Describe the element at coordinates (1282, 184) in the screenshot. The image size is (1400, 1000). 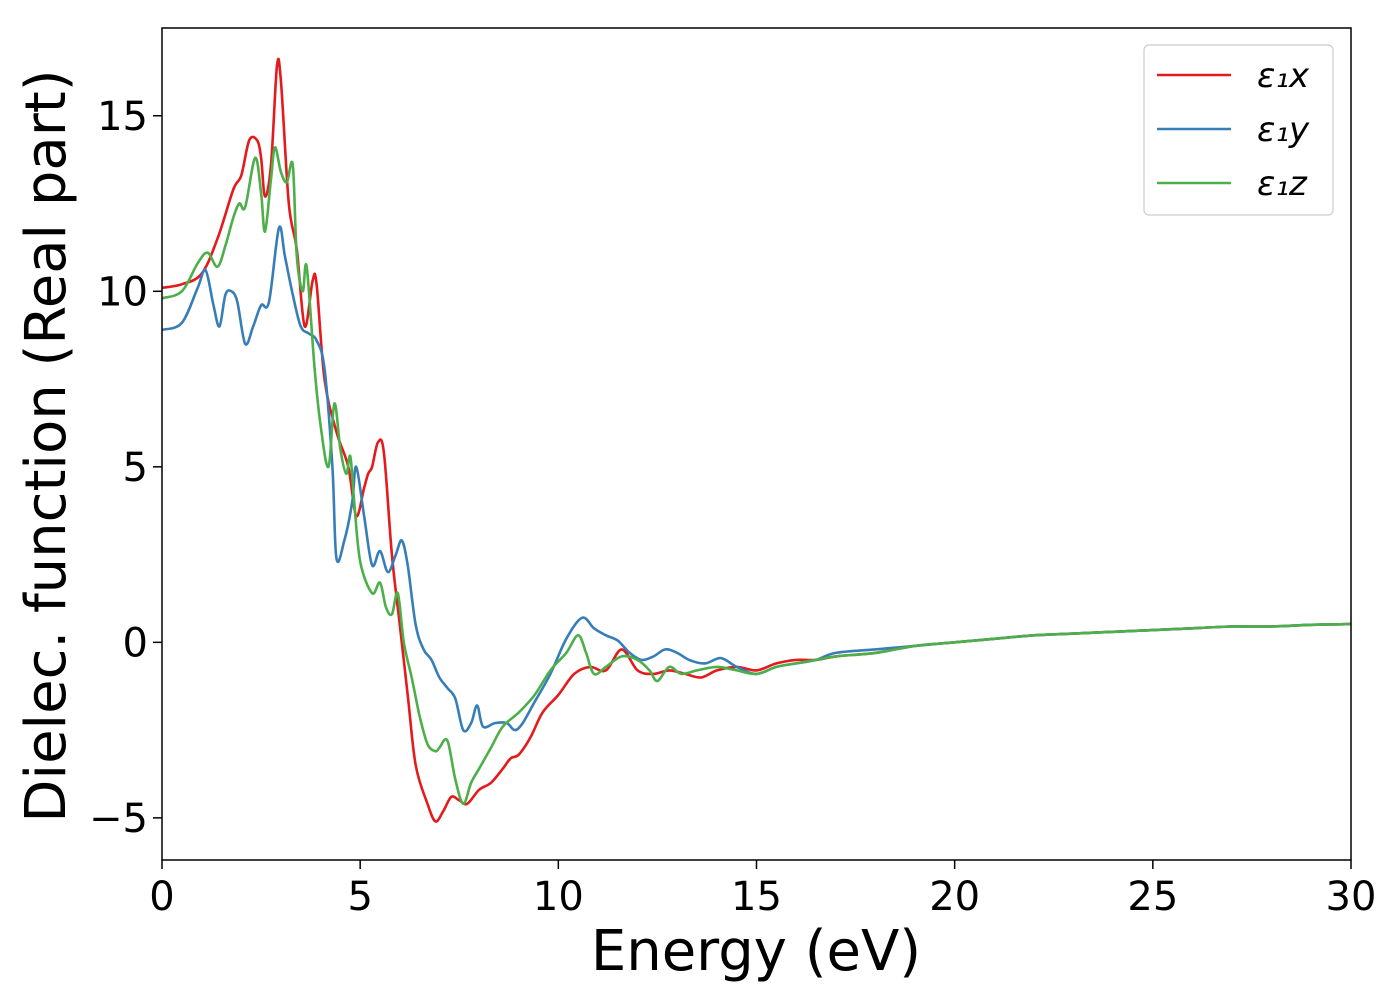
I see `legend-label: ε₁z` at that location.